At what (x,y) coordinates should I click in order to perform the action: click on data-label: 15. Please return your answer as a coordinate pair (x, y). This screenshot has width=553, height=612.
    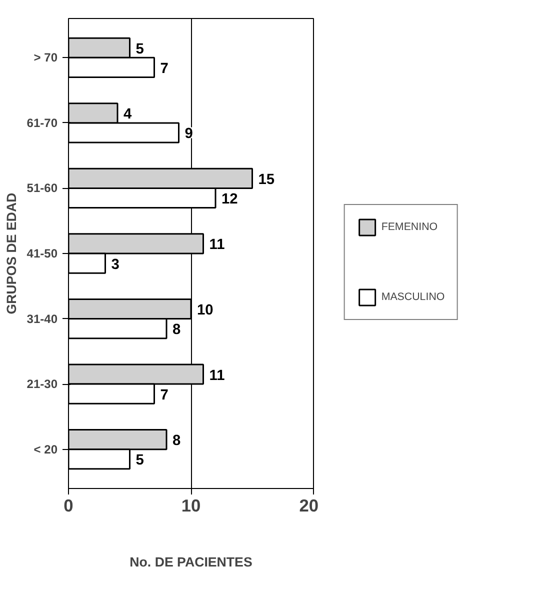
    Looking at the image, I should click on (266, 180).